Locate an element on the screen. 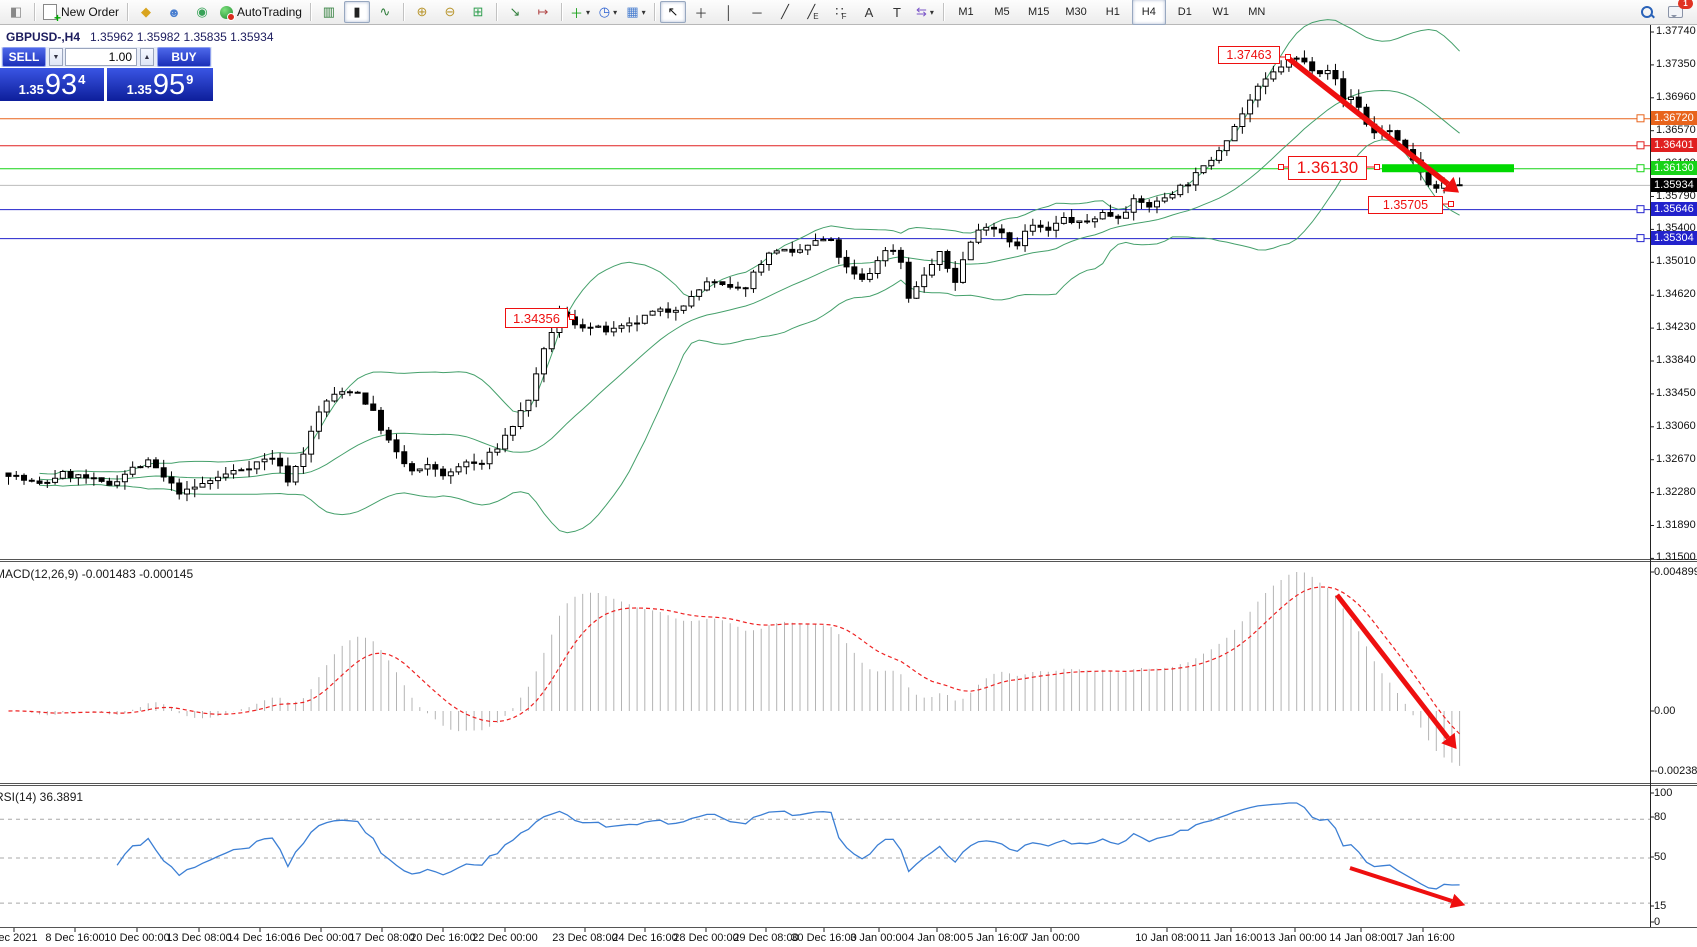 This screenshot has height=947, width=1697. trendline-icon: ╱ is located at coordinates (785, 12).